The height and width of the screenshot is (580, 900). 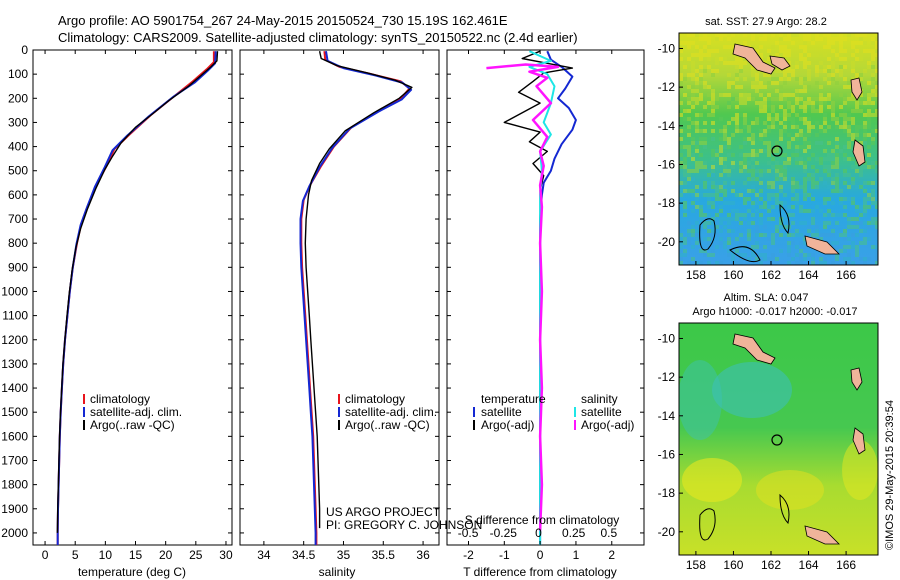 I want to click on legend-climatology-label: climatology, so click(x=120, y=399).